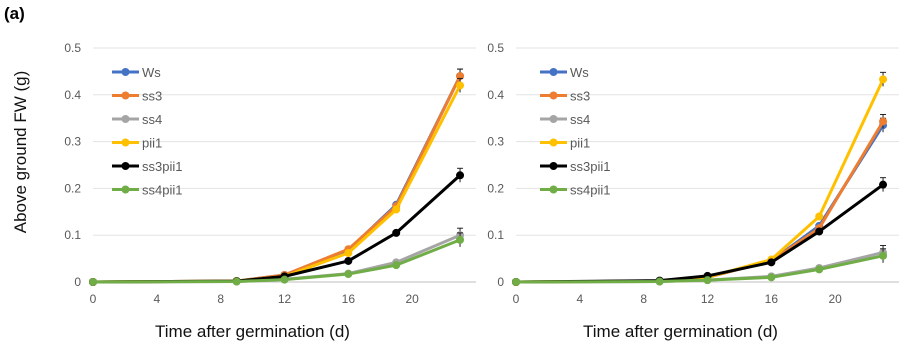 Image resolution: width=909 pixels, height=346 pixels. What do you see at coordinates (680, 331) in the screenshot?
I see `x-axis-label-right: Time after germination (d)` at bounding box center [680, 331].